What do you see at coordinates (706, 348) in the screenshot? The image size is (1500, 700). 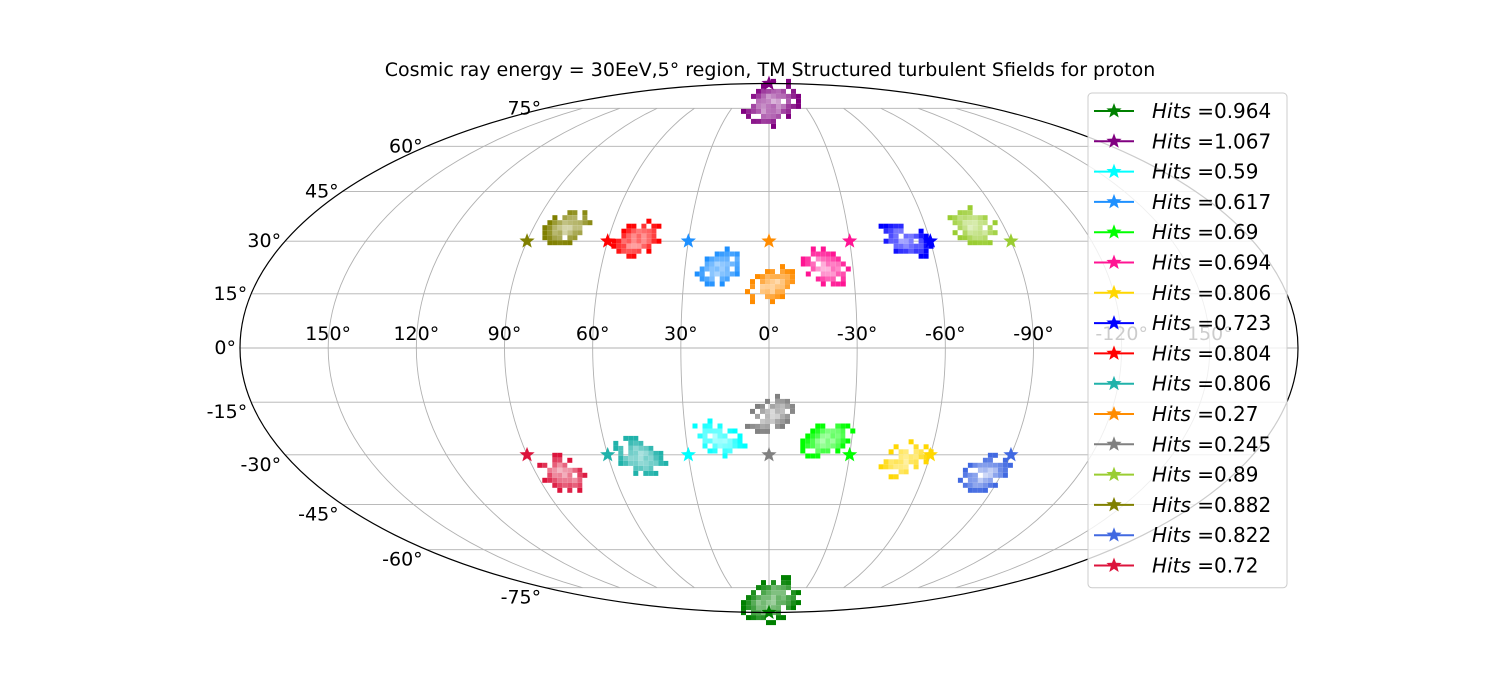 I see `meridian-line` at bounding box center [706, 348].